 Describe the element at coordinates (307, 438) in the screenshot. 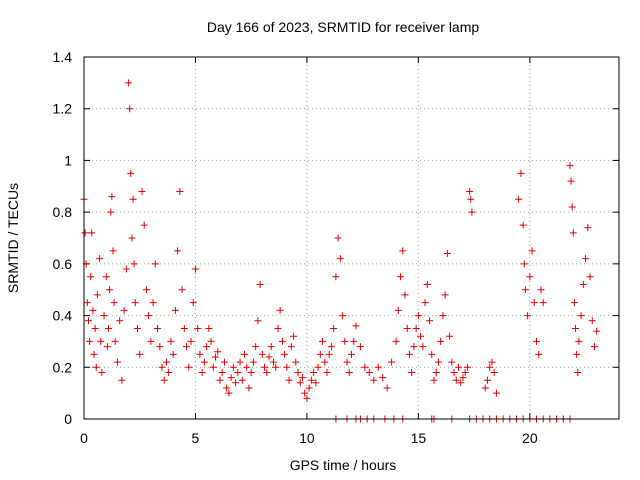

I see `x-tick-label: 10` at that location.